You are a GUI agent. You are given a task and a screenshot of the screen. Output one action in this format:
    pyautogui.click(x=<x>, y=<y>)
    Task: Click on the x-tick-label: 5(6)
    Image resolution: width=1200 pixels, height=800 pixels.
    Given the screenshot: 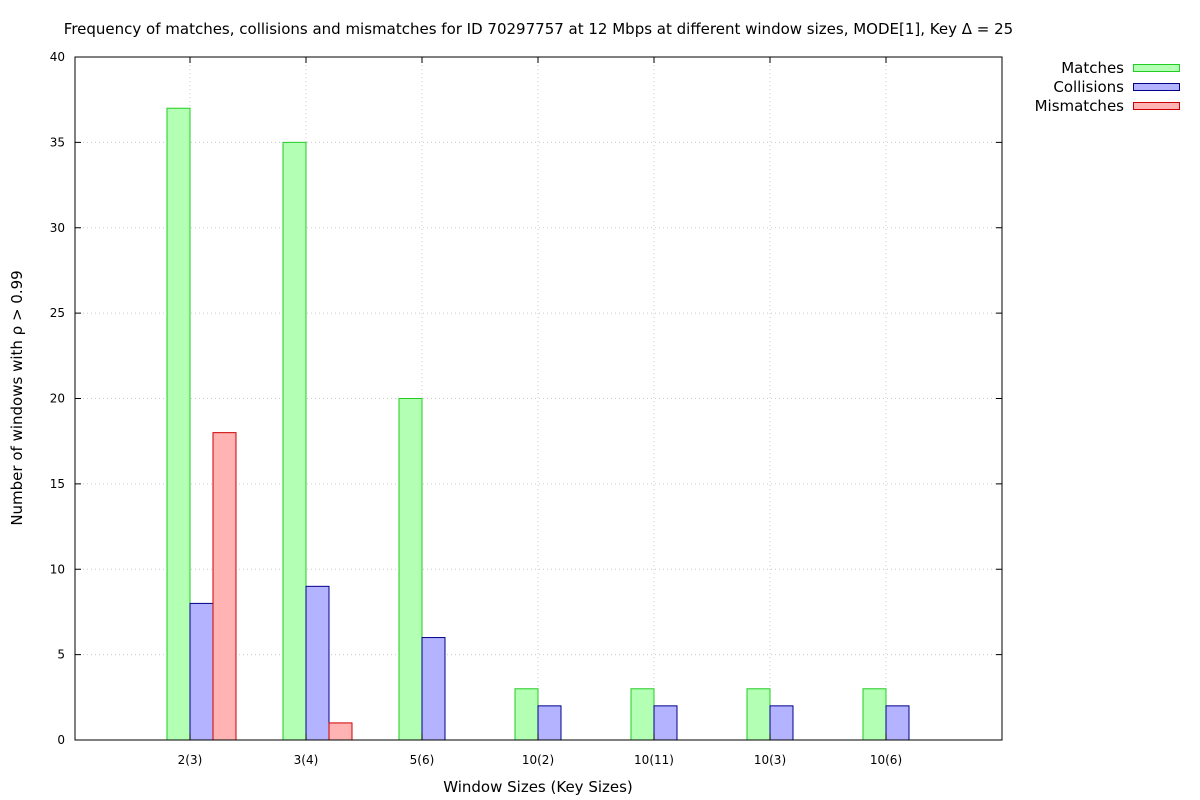 What is the action you would take?
    pyautogui.click(x=422, y=760)
    